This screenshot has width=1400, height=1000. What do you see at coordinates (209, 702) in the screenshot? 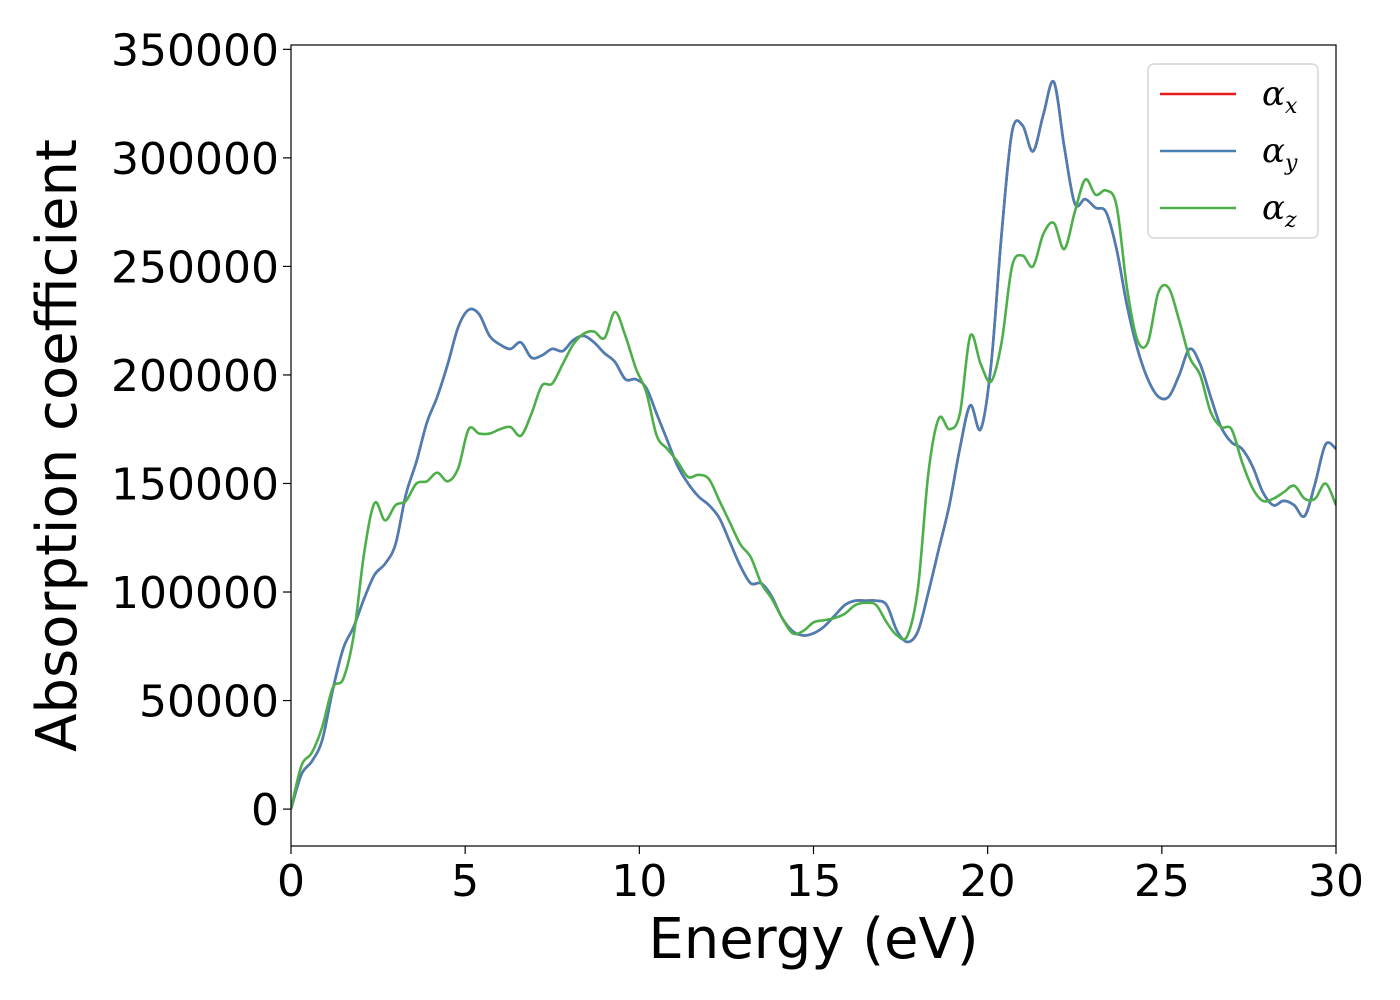
I see `y-tick-label: 50000` at bounding box center [209, 702].